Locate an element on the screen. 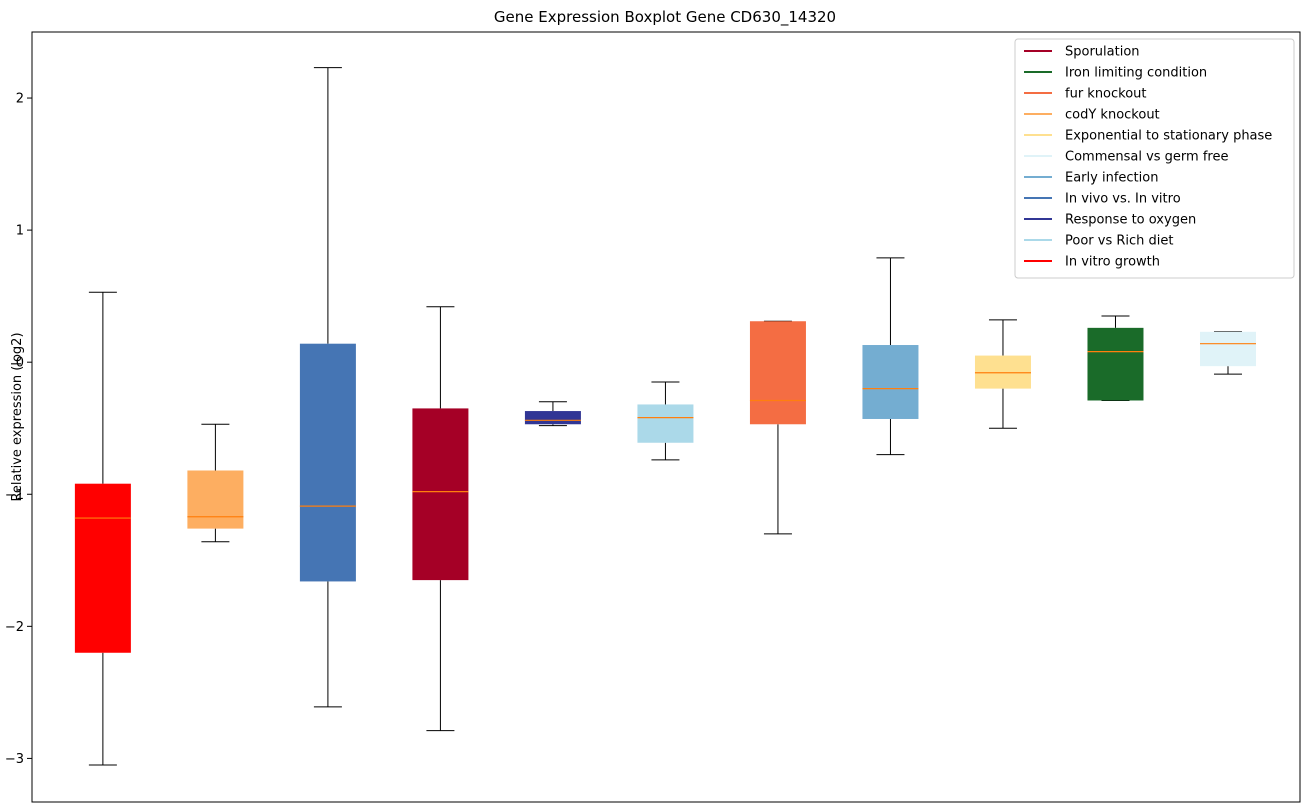 The width and height of the screenshot is (1309, 812). legend-label: Sporulation is located at coordinates (1102, 52).